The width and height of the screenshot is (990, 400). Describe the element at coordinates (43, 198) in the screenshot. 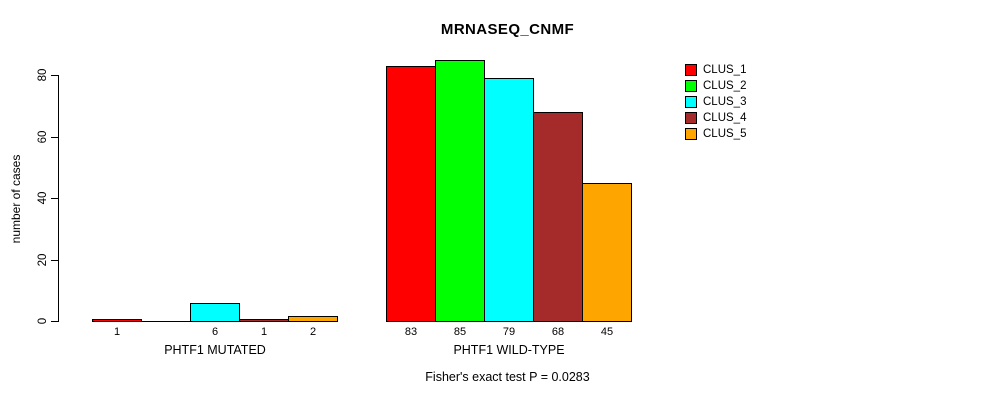

I see `y-tick-label: 40` at that location.